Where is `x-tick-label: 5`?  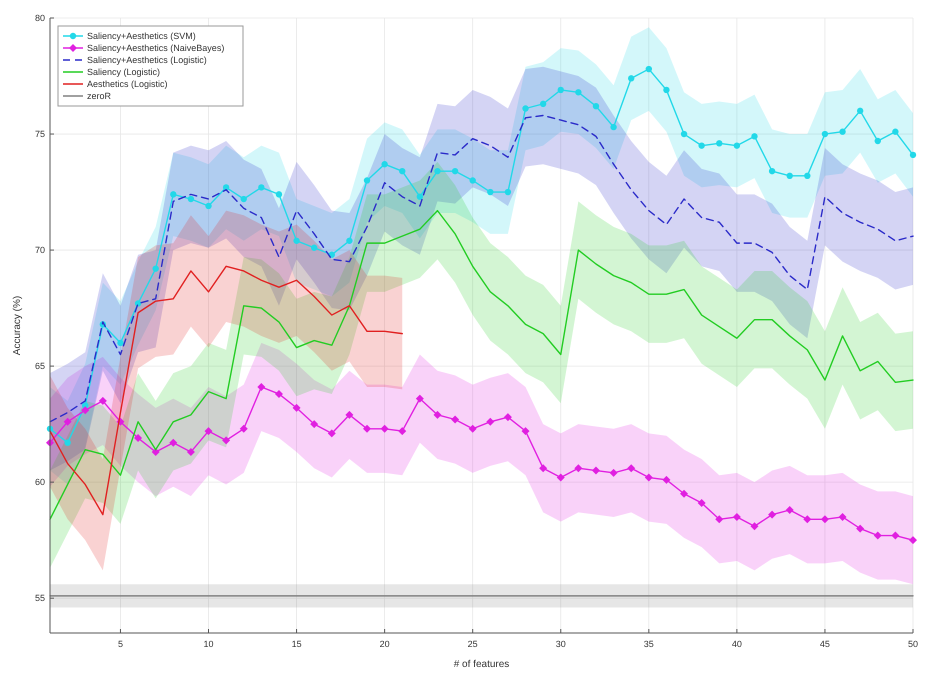 x-tick-label: 5 is located at coordinates (120, 644).